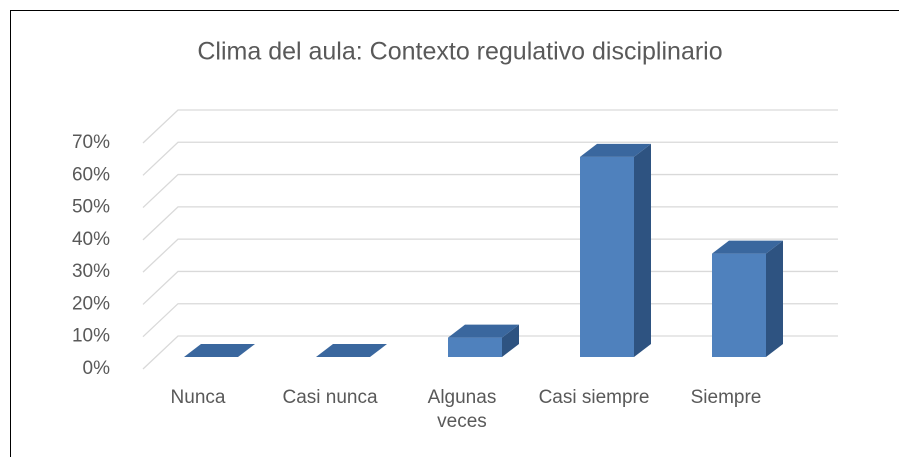 Image resolution: width=899 pixels, height=457 pixels. Describe the element at coordinates (91, 207) in the screenshot. I see `y-tick-label: 50%` at that location.